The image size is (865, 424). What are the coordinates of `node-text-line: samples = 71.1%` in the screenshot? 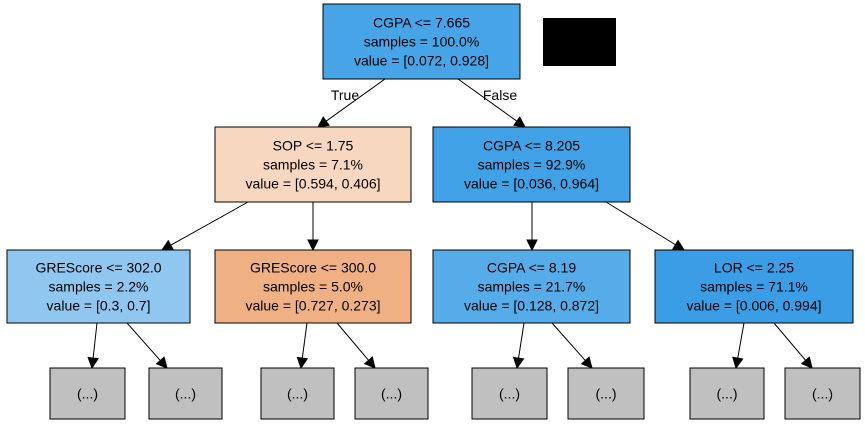 It's located at (754, 287).